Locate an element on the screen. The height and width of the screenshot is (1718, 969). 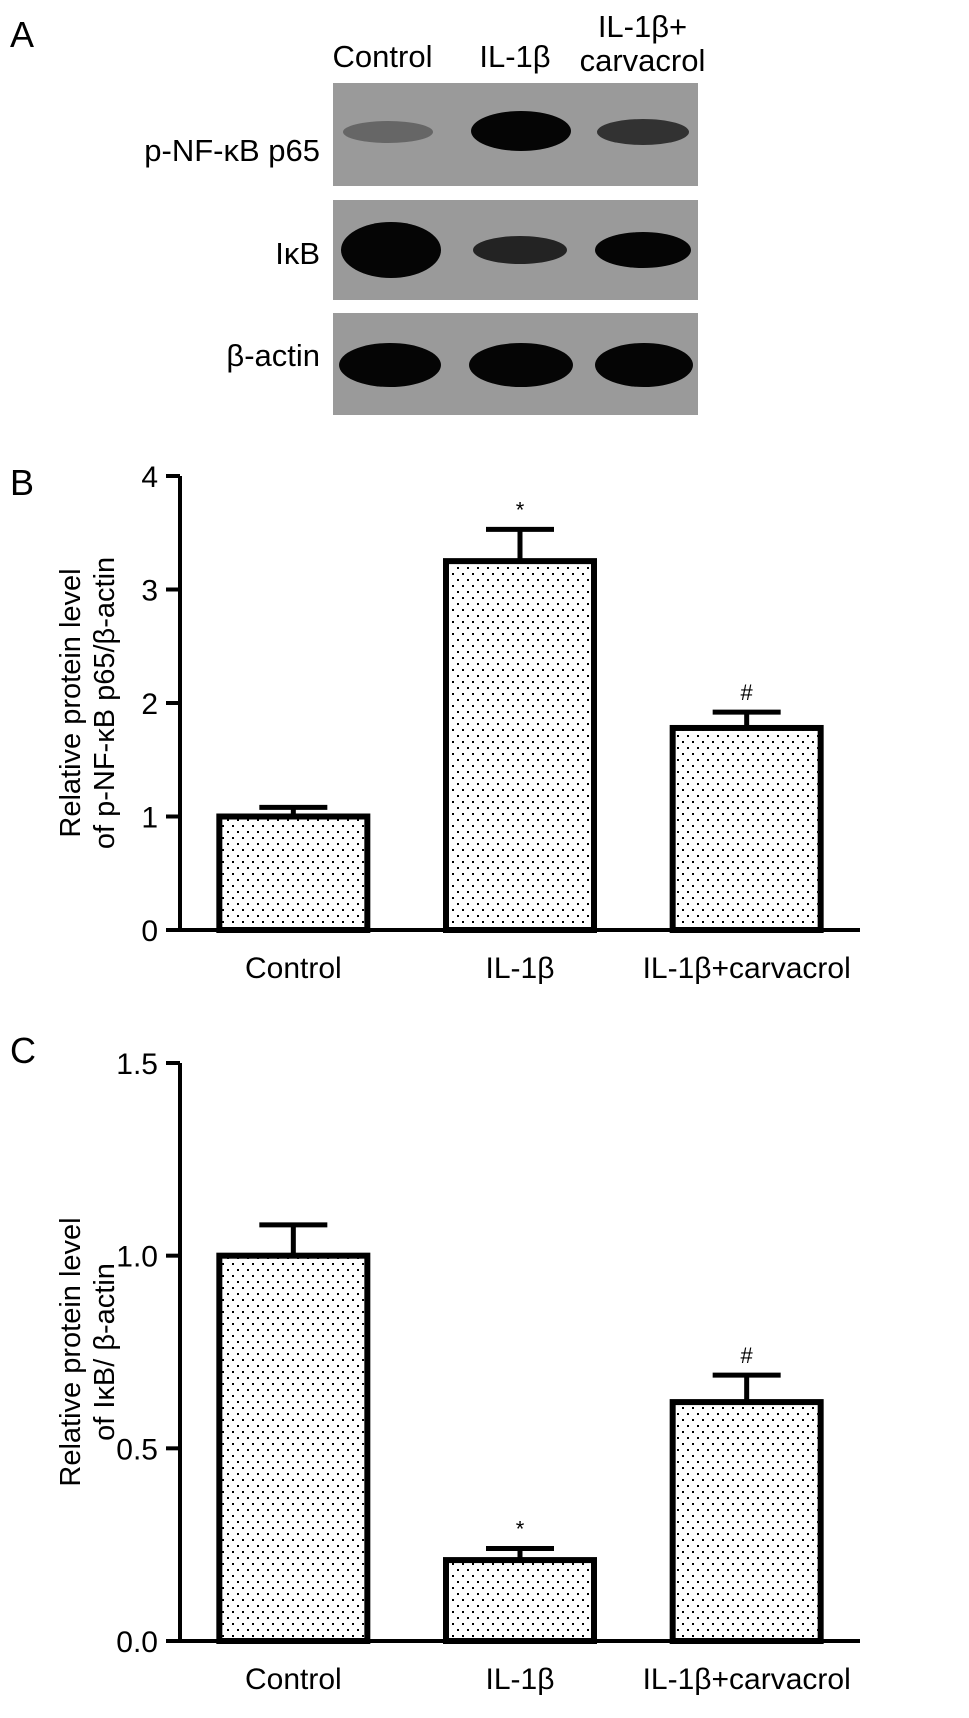
row-label-pnfkb: p-NF-κB p65 is located at coordinates (232, 150).